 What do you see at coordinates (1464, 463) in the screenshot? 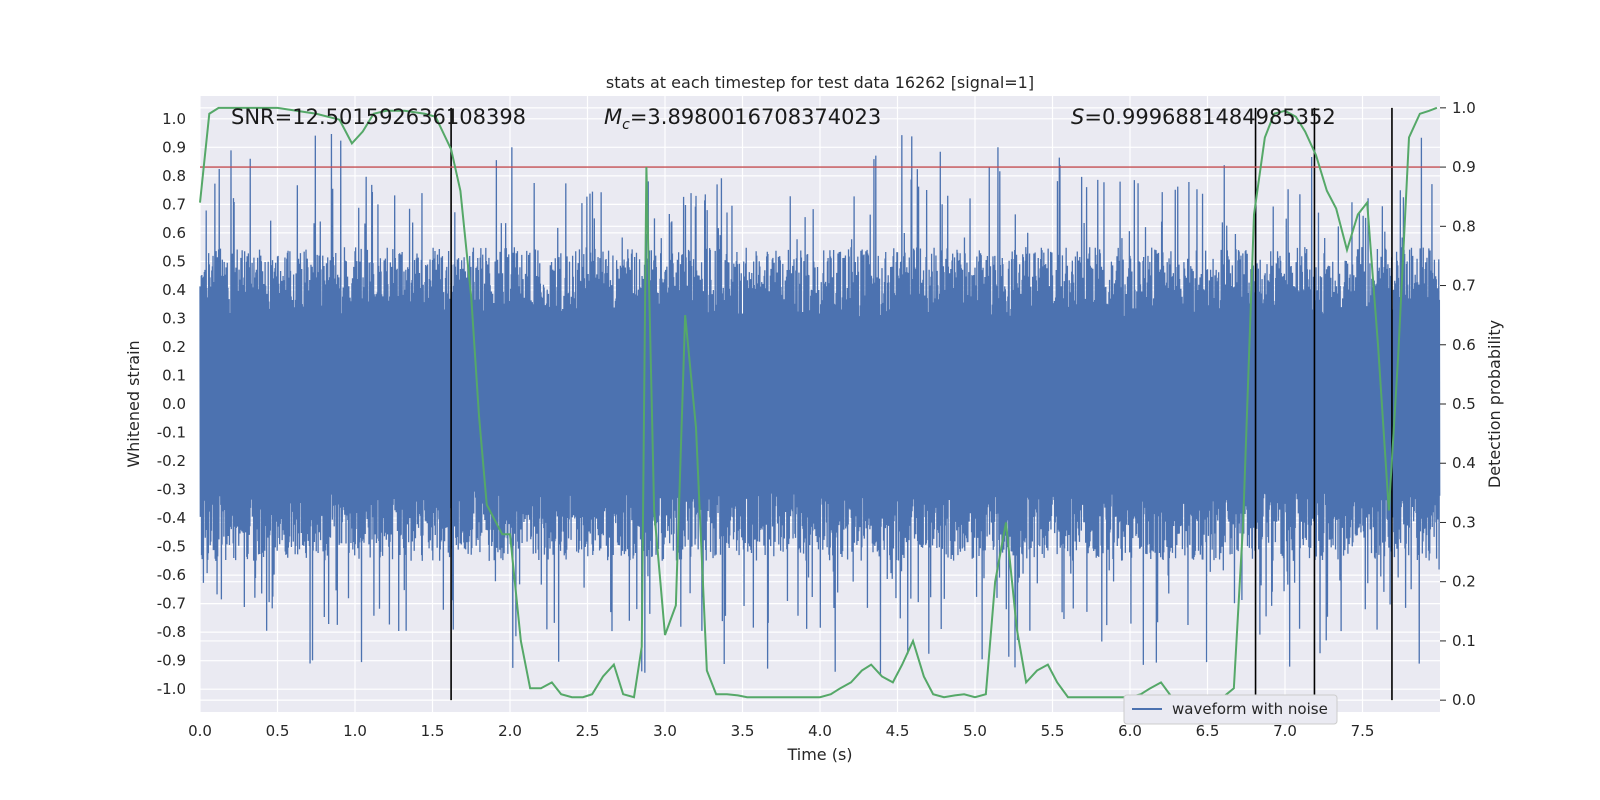
I see `y2-tick-label: 0.4` at bounding box center [1464, 463].